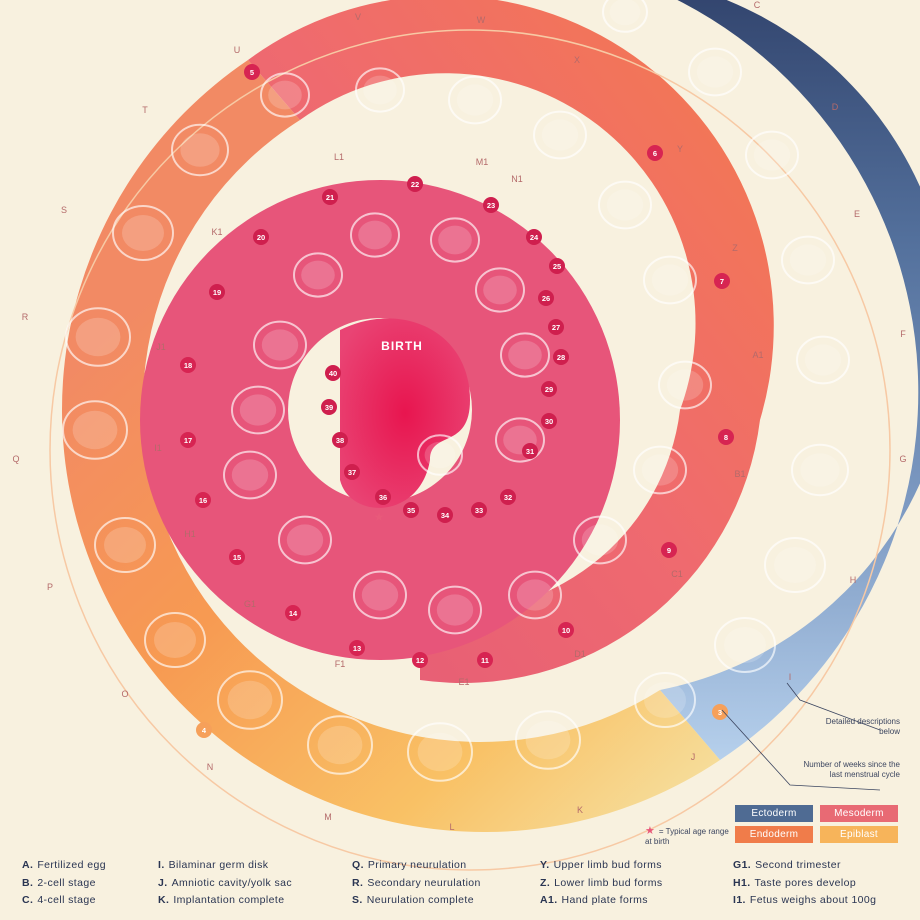  I want to click on stage-letter: D, so click(835, 107).